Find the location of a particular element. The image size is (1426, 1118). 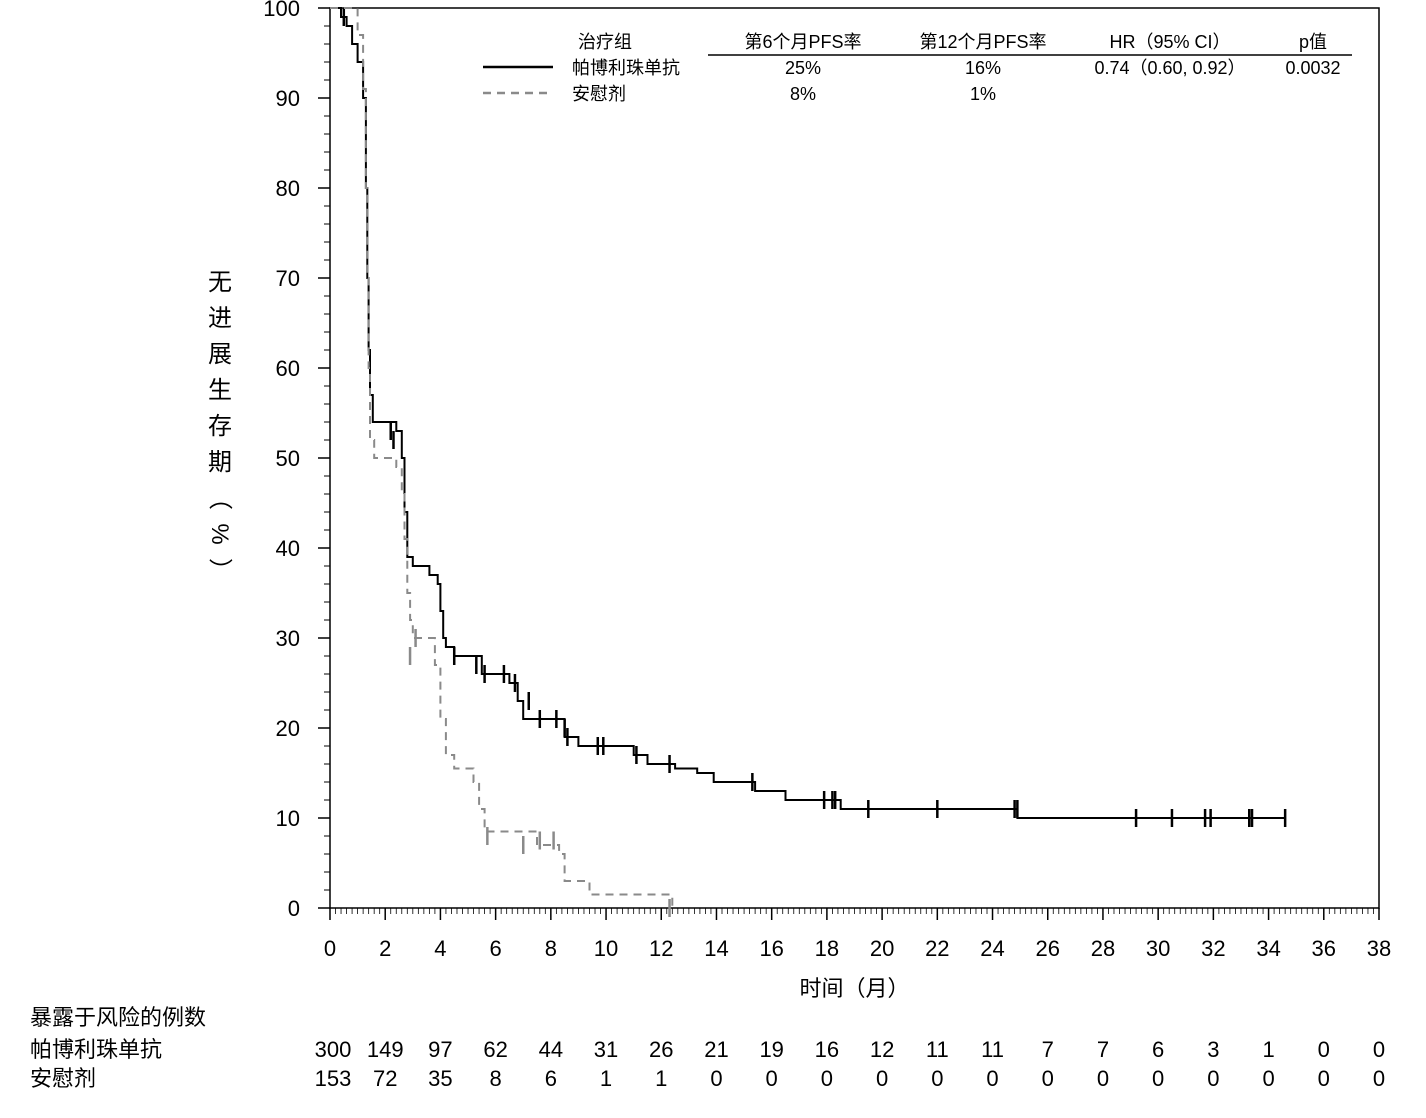

legend-header: p值 is located at coordinates (1313, 42).